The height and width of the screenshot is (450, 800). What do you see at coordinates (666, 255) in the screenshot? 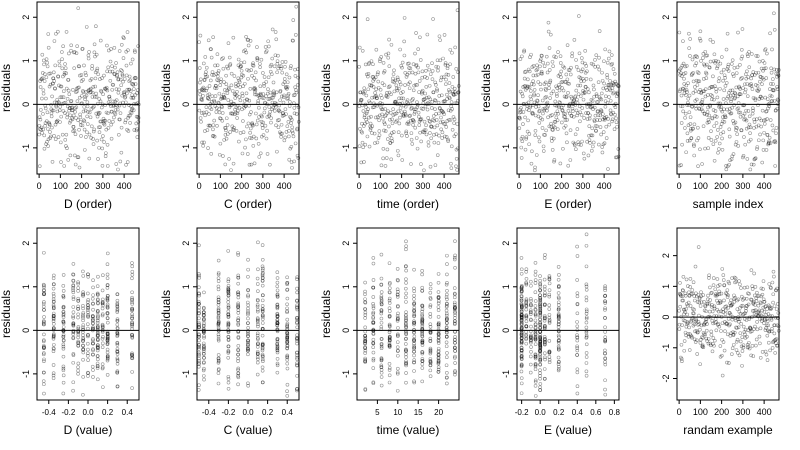
I see `y-tick-label: 2` at bounding box center [666, 255].